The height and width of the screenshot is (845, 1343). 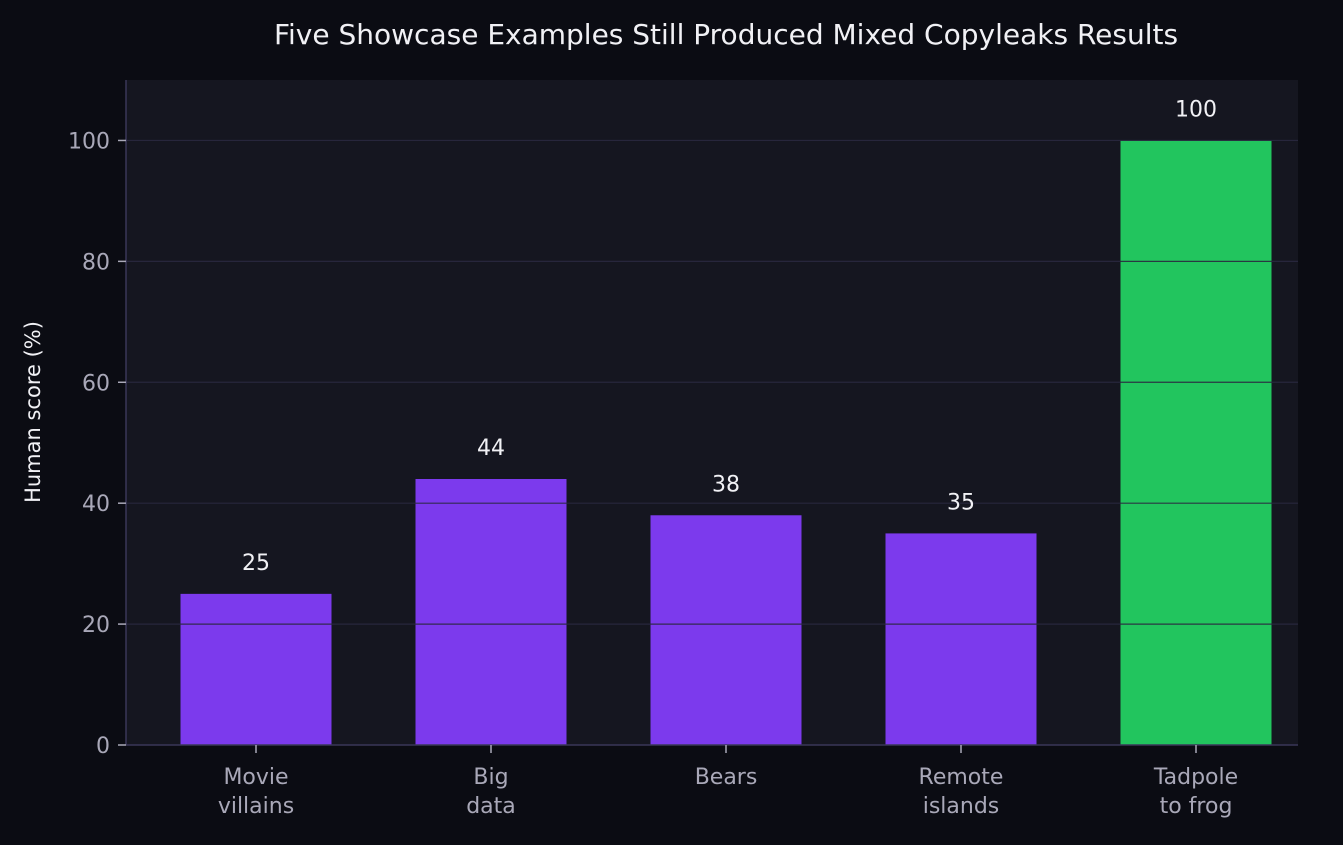 I want to click on y-tick-label: 20, so click(x=96, y=625).